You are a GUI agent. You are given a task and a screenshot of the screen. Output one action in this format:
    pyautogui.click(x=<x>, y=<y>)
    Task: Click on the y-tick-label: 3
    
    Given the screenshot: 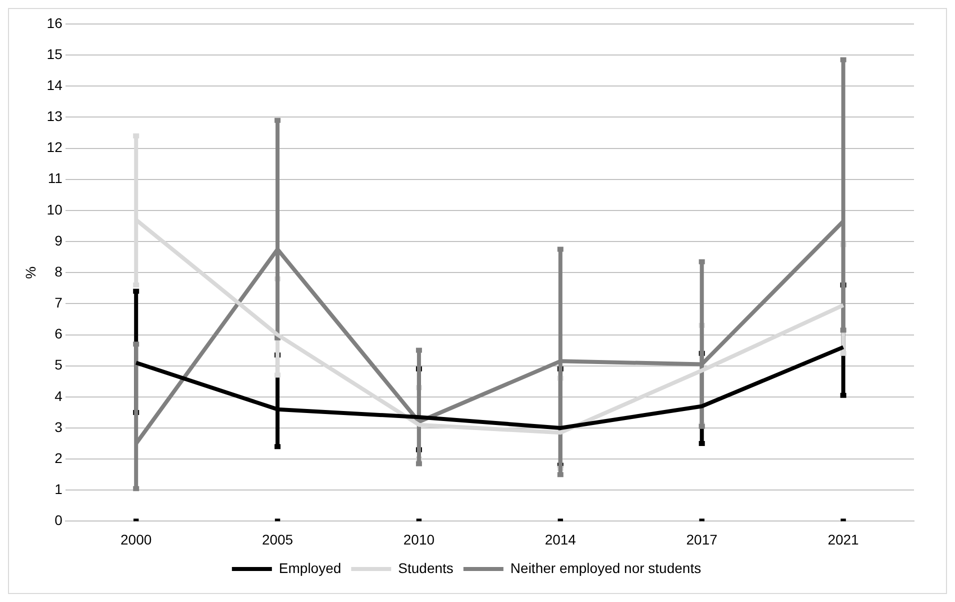 What is the action you would take?
    pyautogui.click(x=58, y=426)
    